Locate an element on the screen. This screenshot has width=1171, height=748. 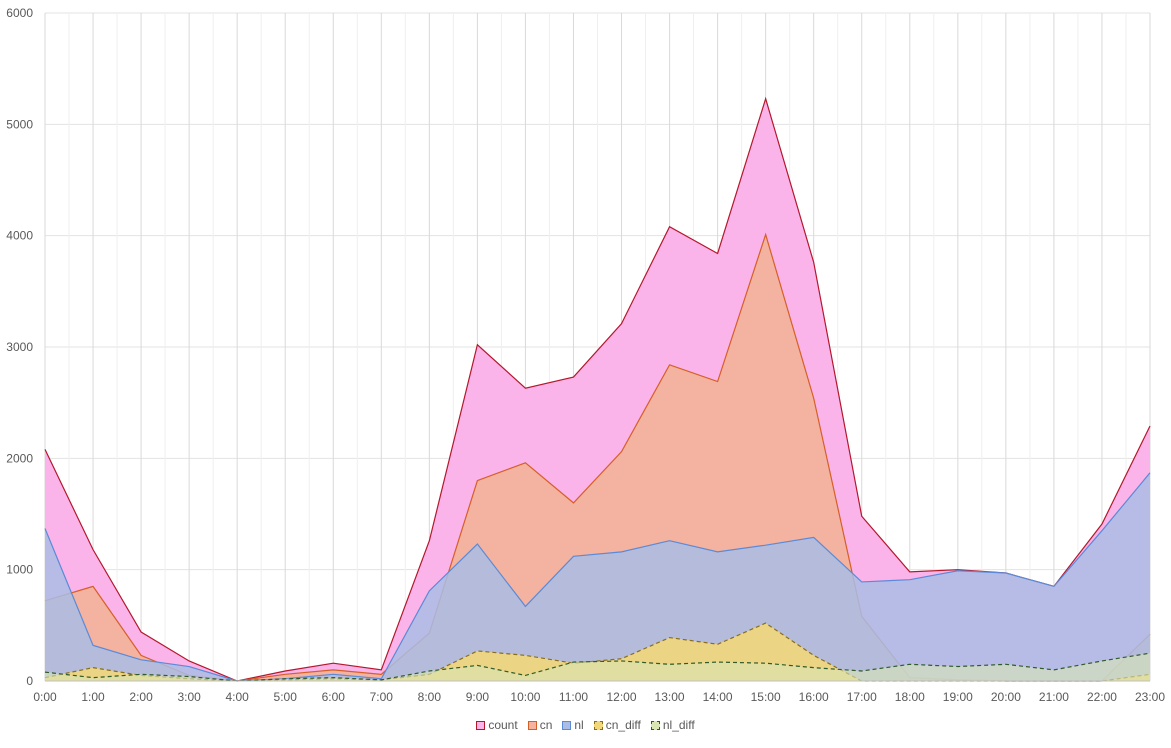
legend-label: count is located at coordinates (503, 725).